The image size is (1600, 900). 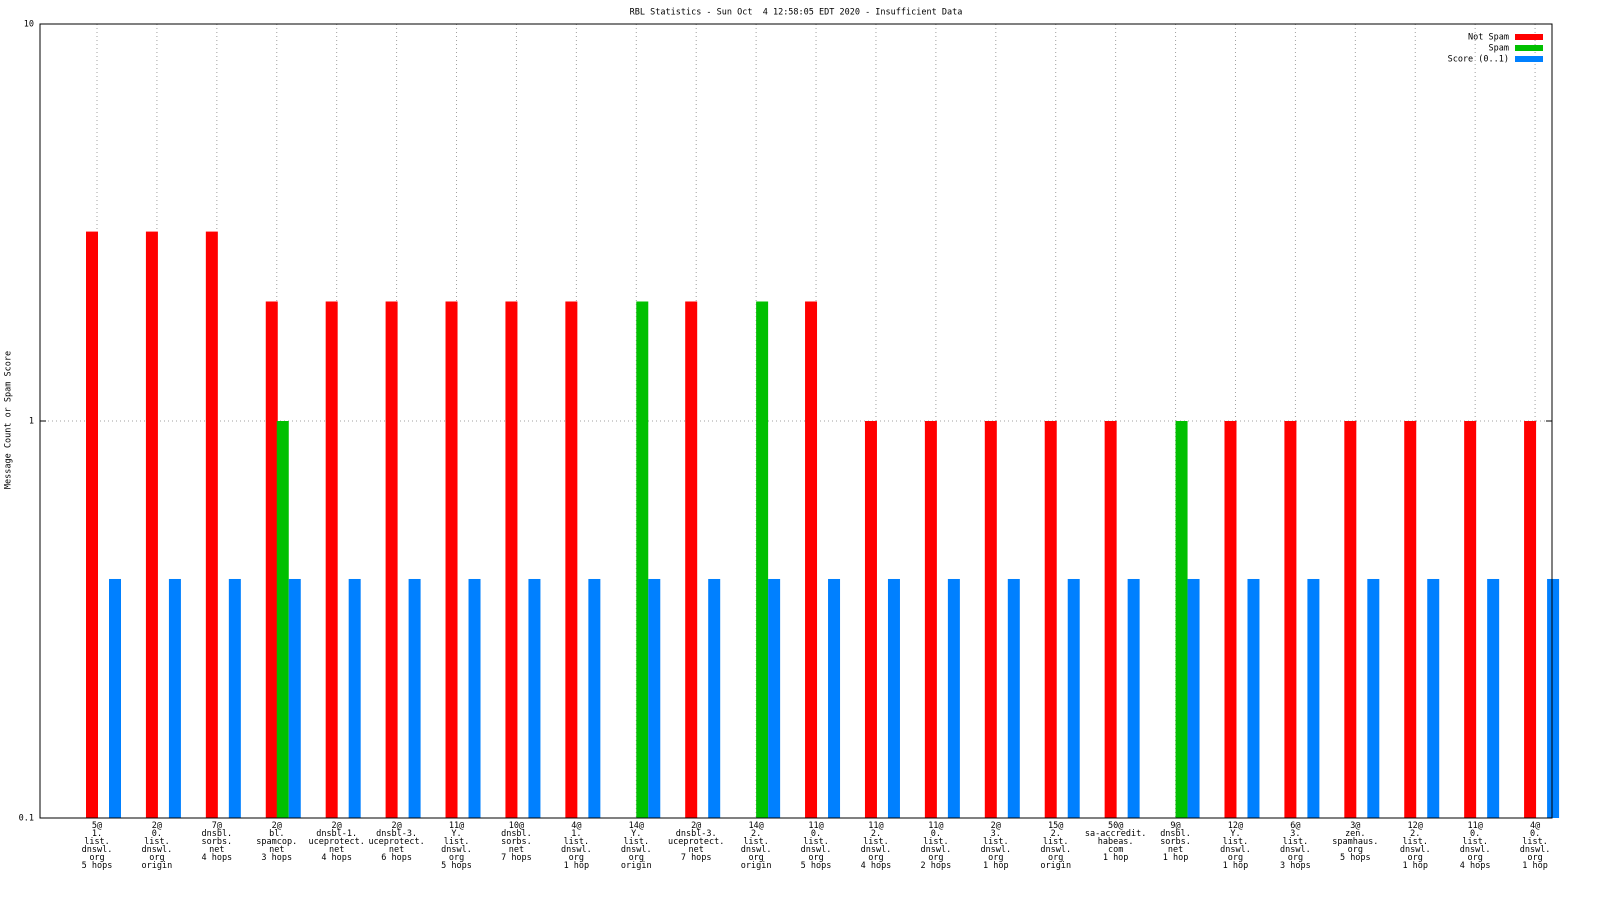 I want to click on legend-label: Spam, so click(x=1499, y=49).